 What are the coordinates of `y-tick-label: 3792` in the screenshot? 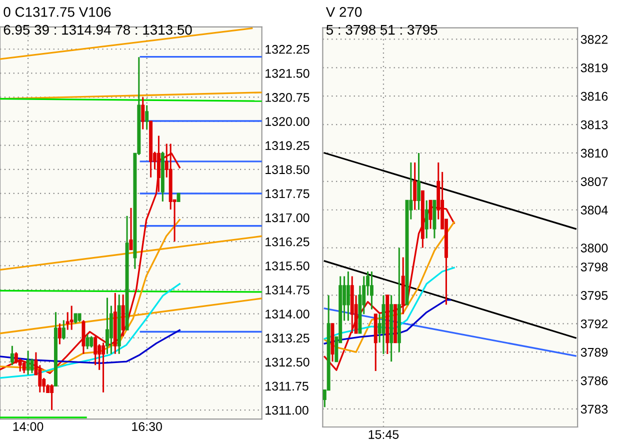 It's located at (594, 323).